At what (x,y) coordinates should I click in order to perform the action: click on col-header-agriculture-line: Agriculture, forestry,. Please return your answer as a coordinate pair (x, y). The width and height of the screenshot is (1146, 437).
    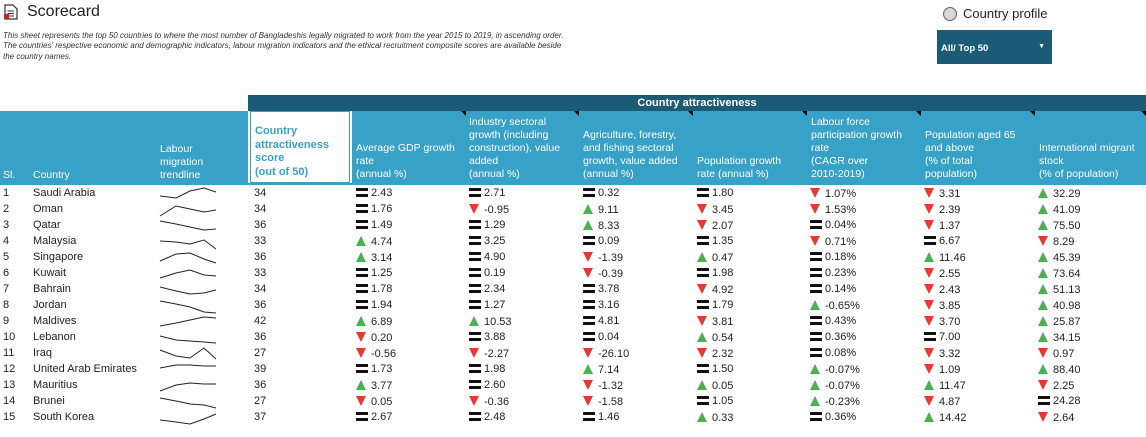
    Looking at the image, I should click on (630, 135).